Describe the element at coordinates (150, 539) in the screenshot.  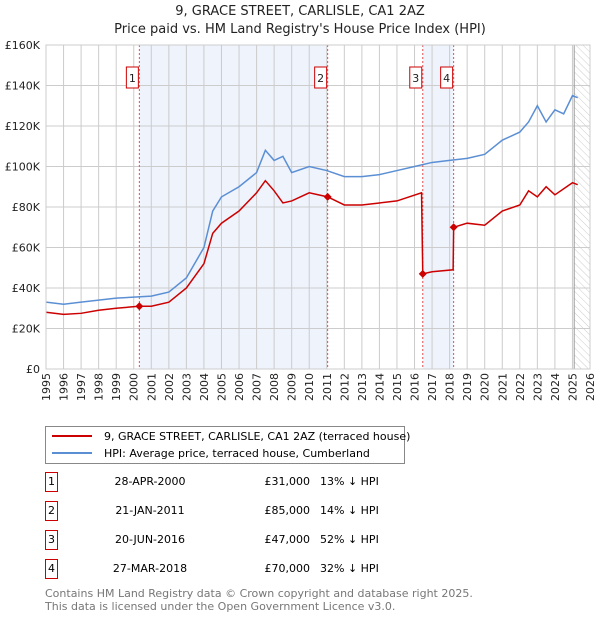
I see `sale-date: 20-JUN-2016` at that location.